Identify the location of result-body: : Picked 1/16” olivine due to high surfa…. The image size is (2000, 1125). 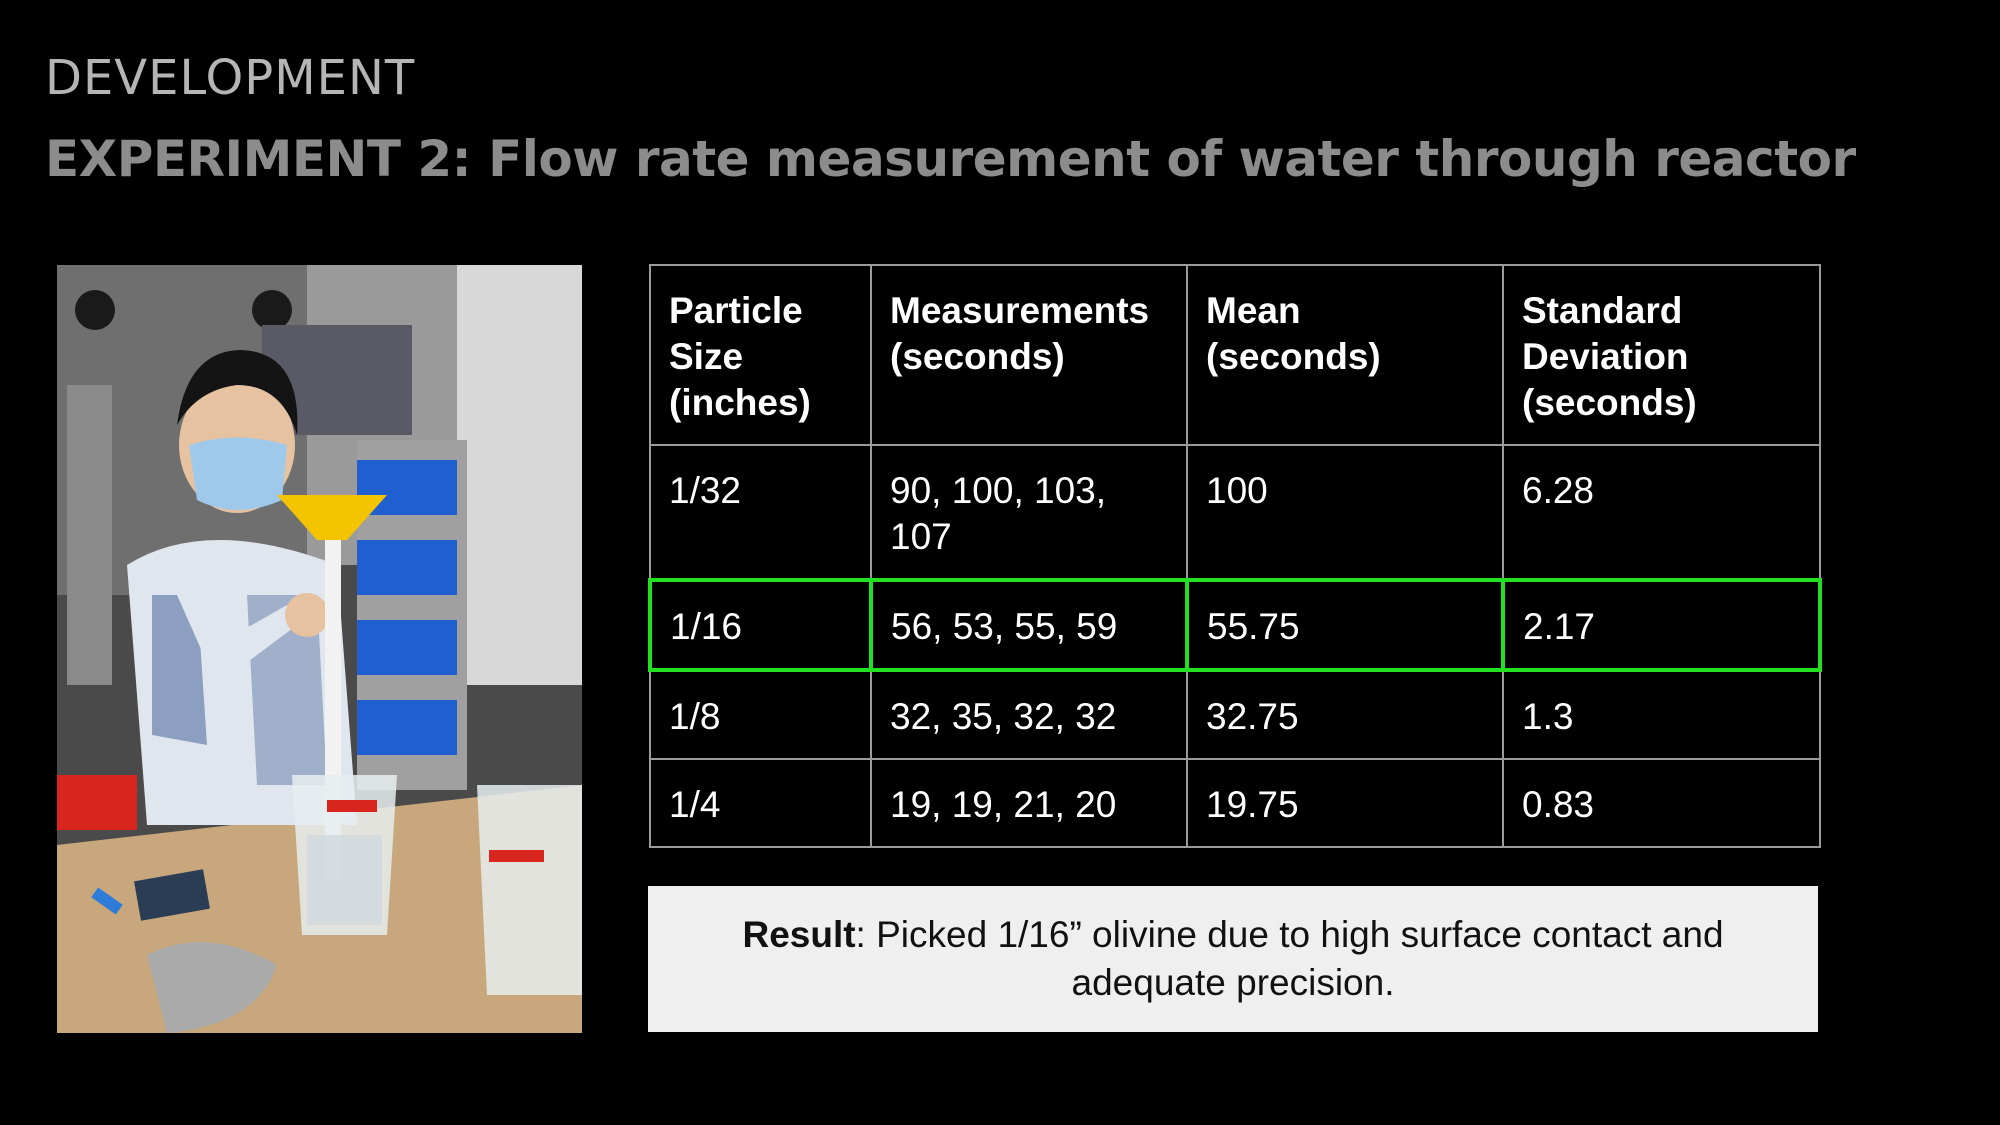
(1289, 958).